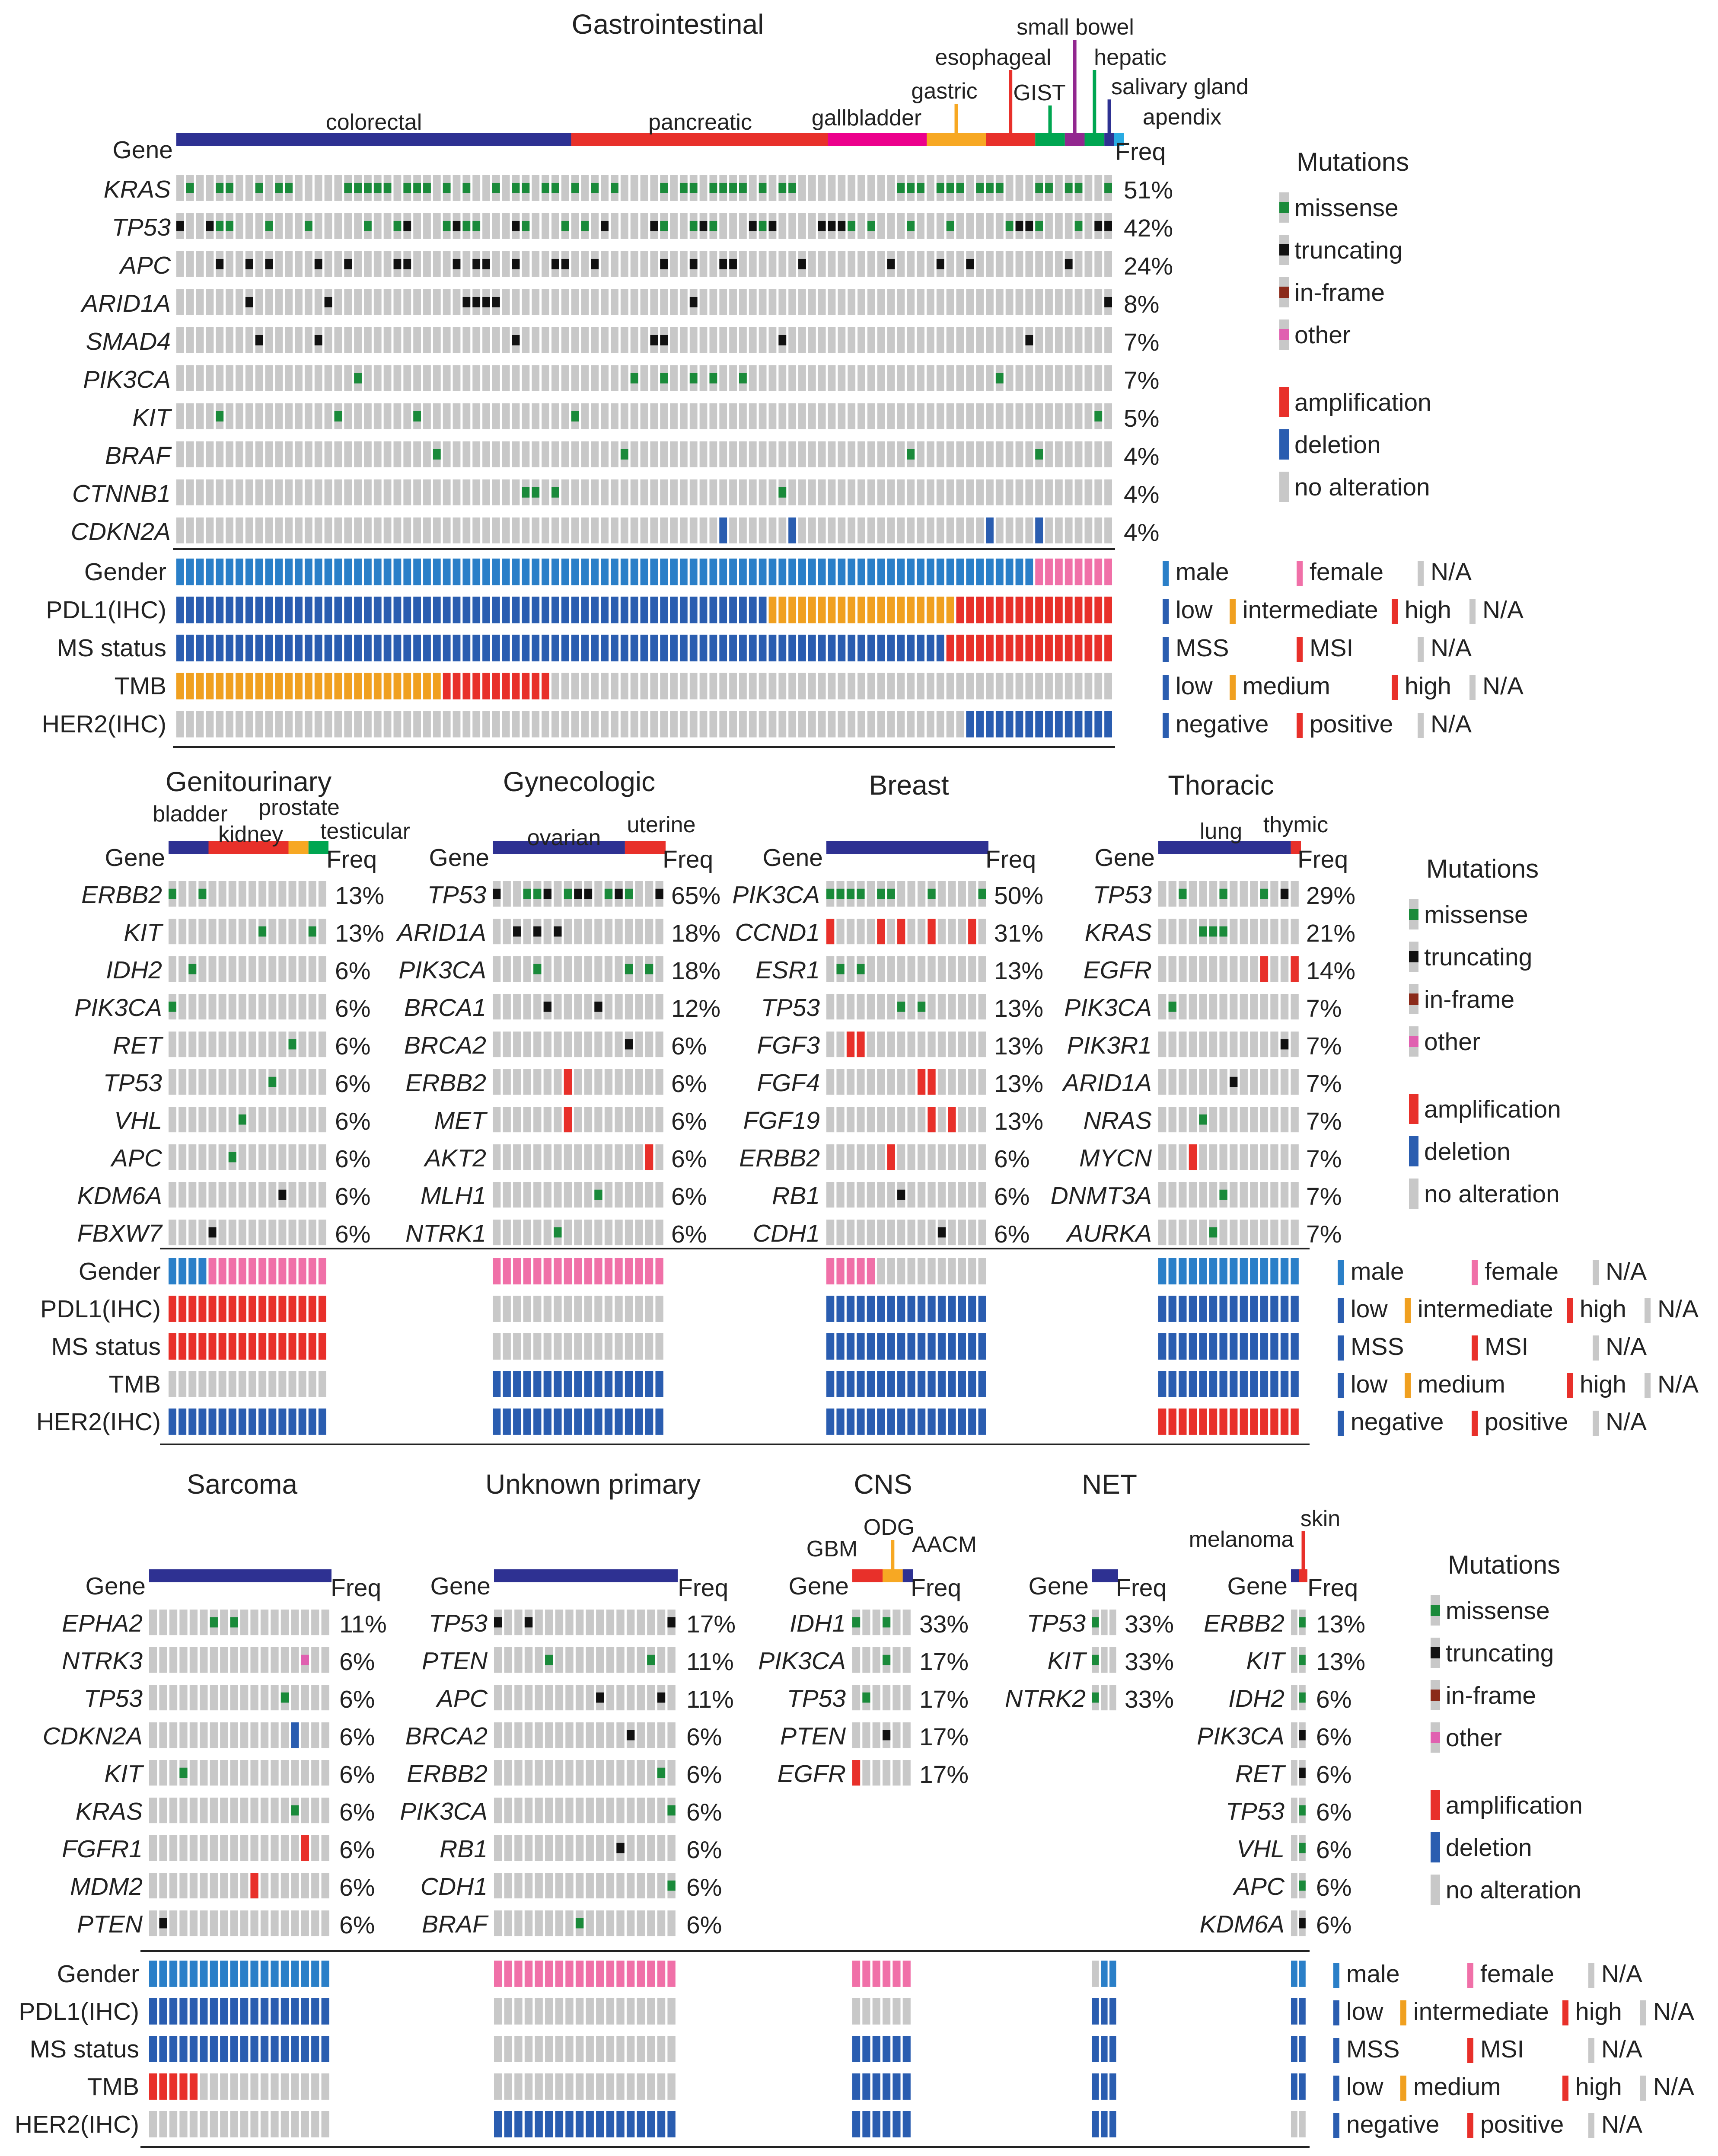 This screenshot has height=2156, width=1718. What do you see at coordinates (1221, 785) in the screenshot?
I see `panel-title: Thoracic` at bounding box center [1221, 785].